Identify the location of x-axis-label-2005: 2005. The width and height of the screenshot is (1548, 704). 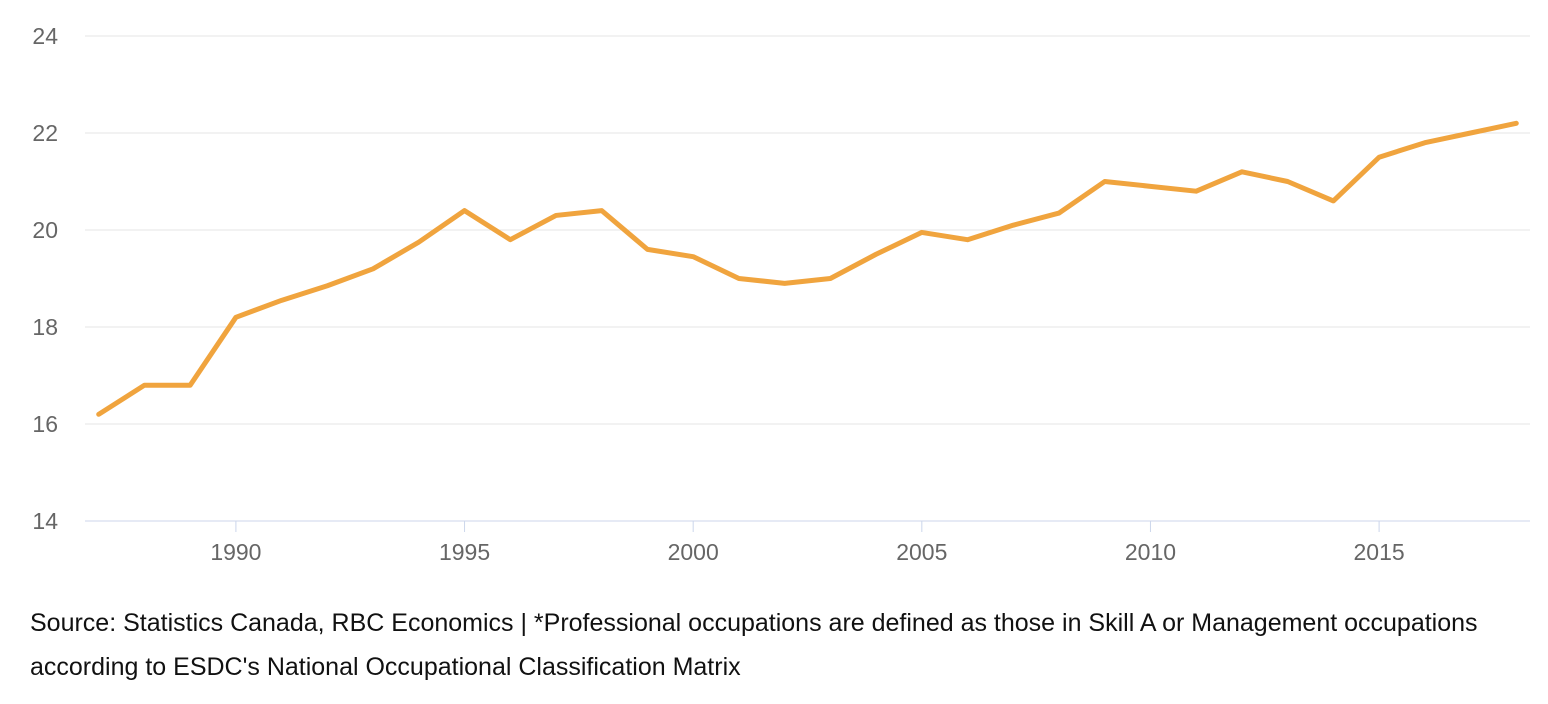
(921, 552).